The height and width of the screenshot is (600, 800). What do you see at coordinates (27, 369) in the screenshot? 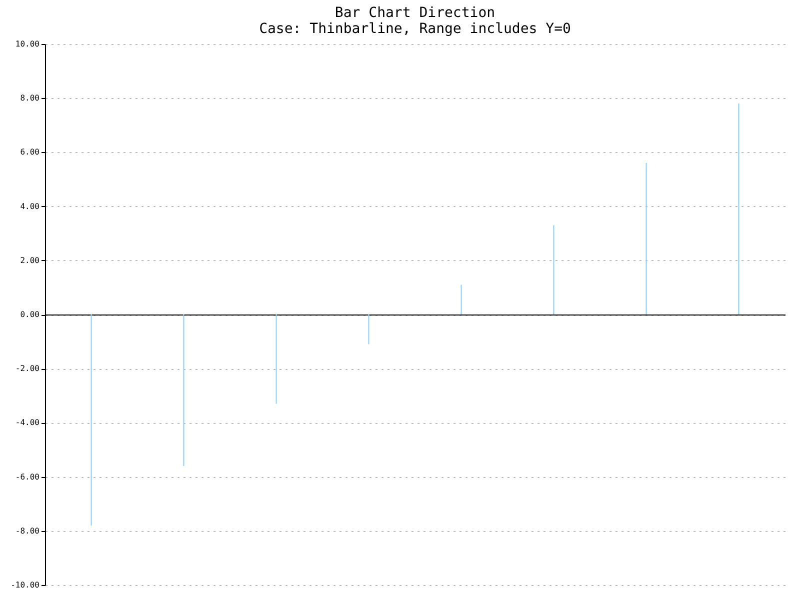
I see `y-tick-label: -2.00` at bounding box center [27, 369].